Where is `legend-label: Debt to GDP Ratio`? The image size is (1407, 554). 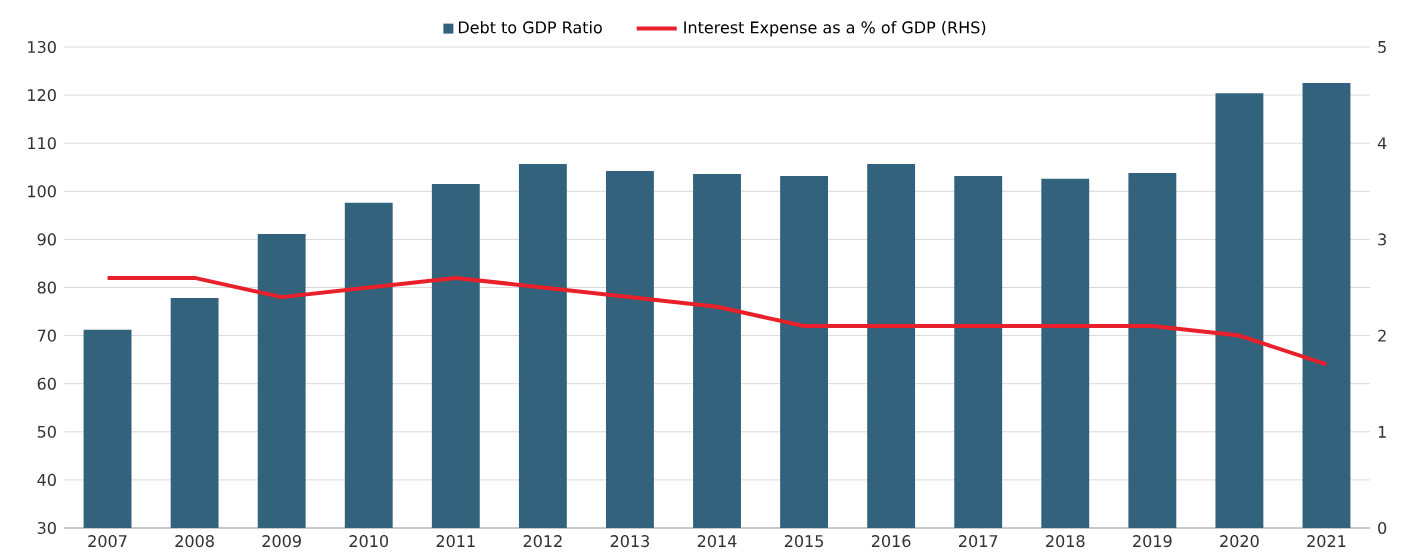 legend-label: Debt to GDP Ratio is located at coordinates (530, 27).